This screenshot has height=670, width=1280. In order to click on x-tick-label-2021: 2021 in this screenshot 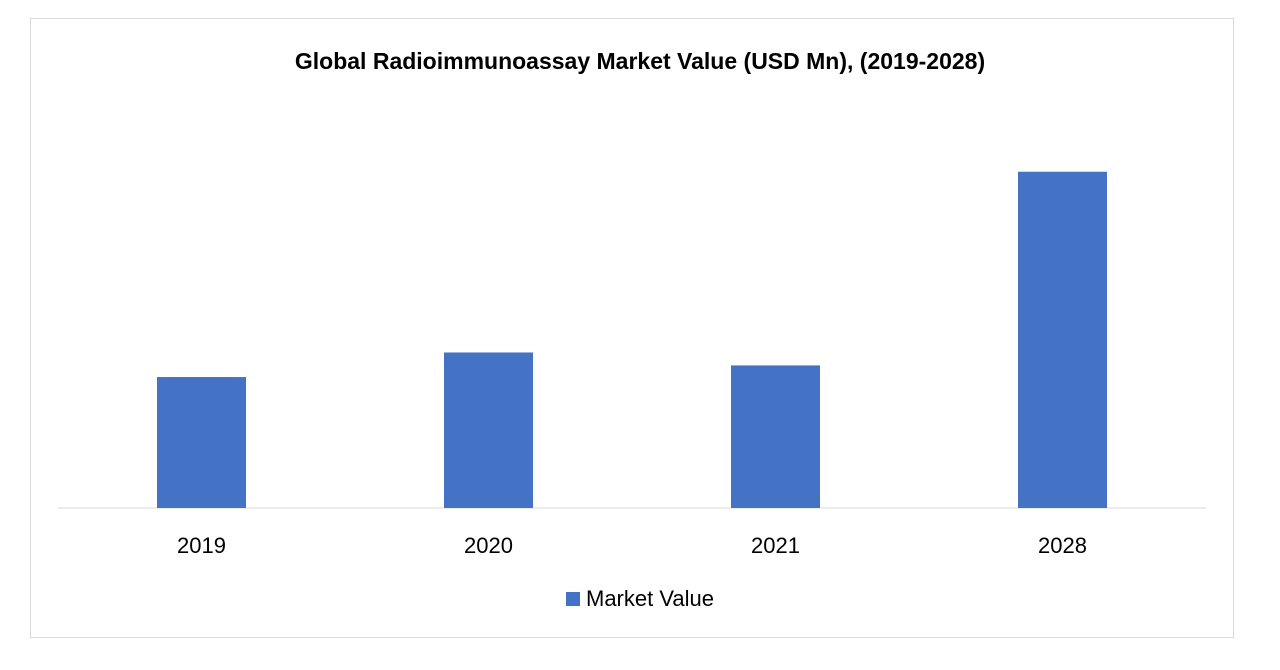, I will do `click(775, 545)`.